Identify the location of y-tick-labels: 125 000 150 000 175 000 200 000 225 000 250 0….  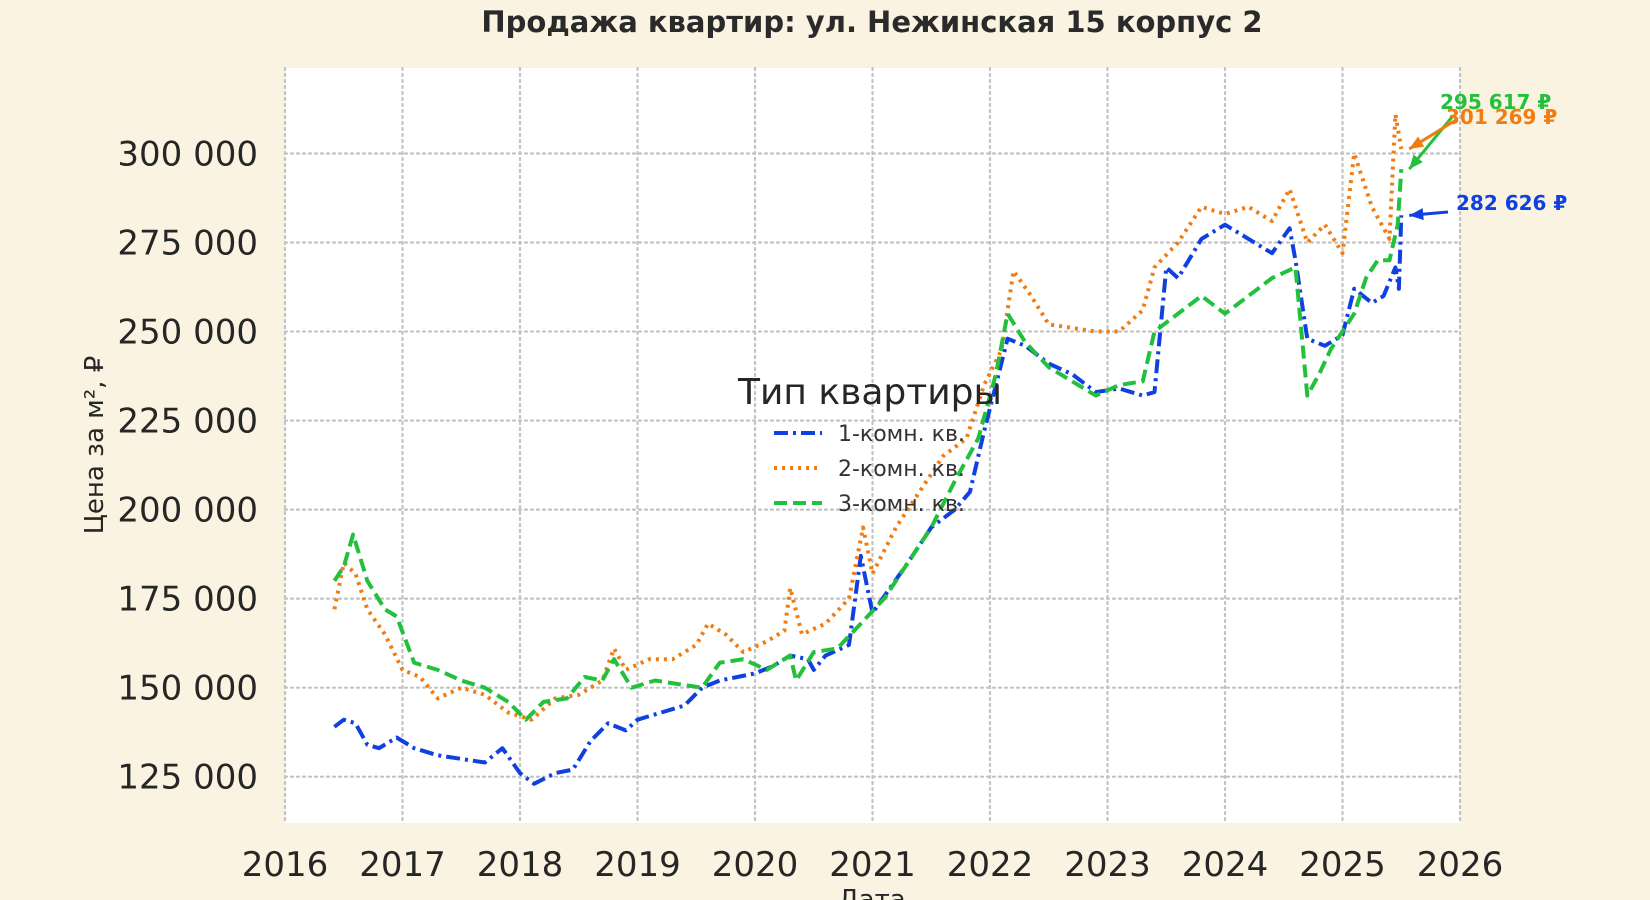
(187, 465).